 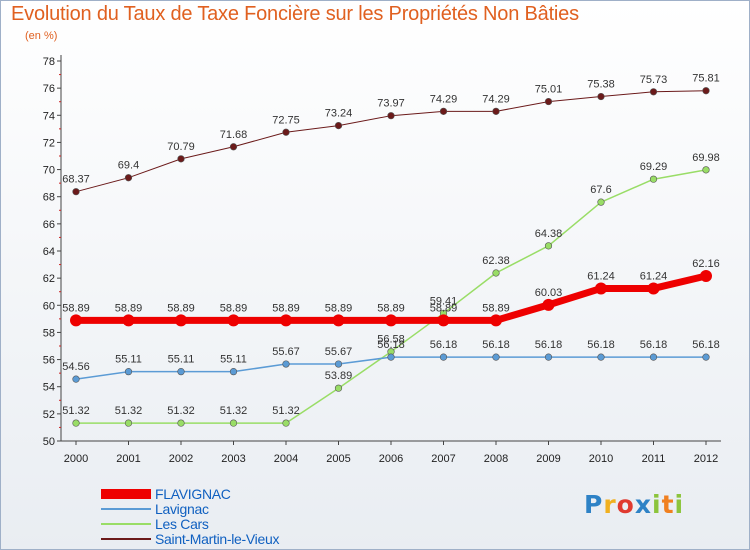 I want to click on legend-label-lavignac: Lavignac, so click(x=182, y=508).